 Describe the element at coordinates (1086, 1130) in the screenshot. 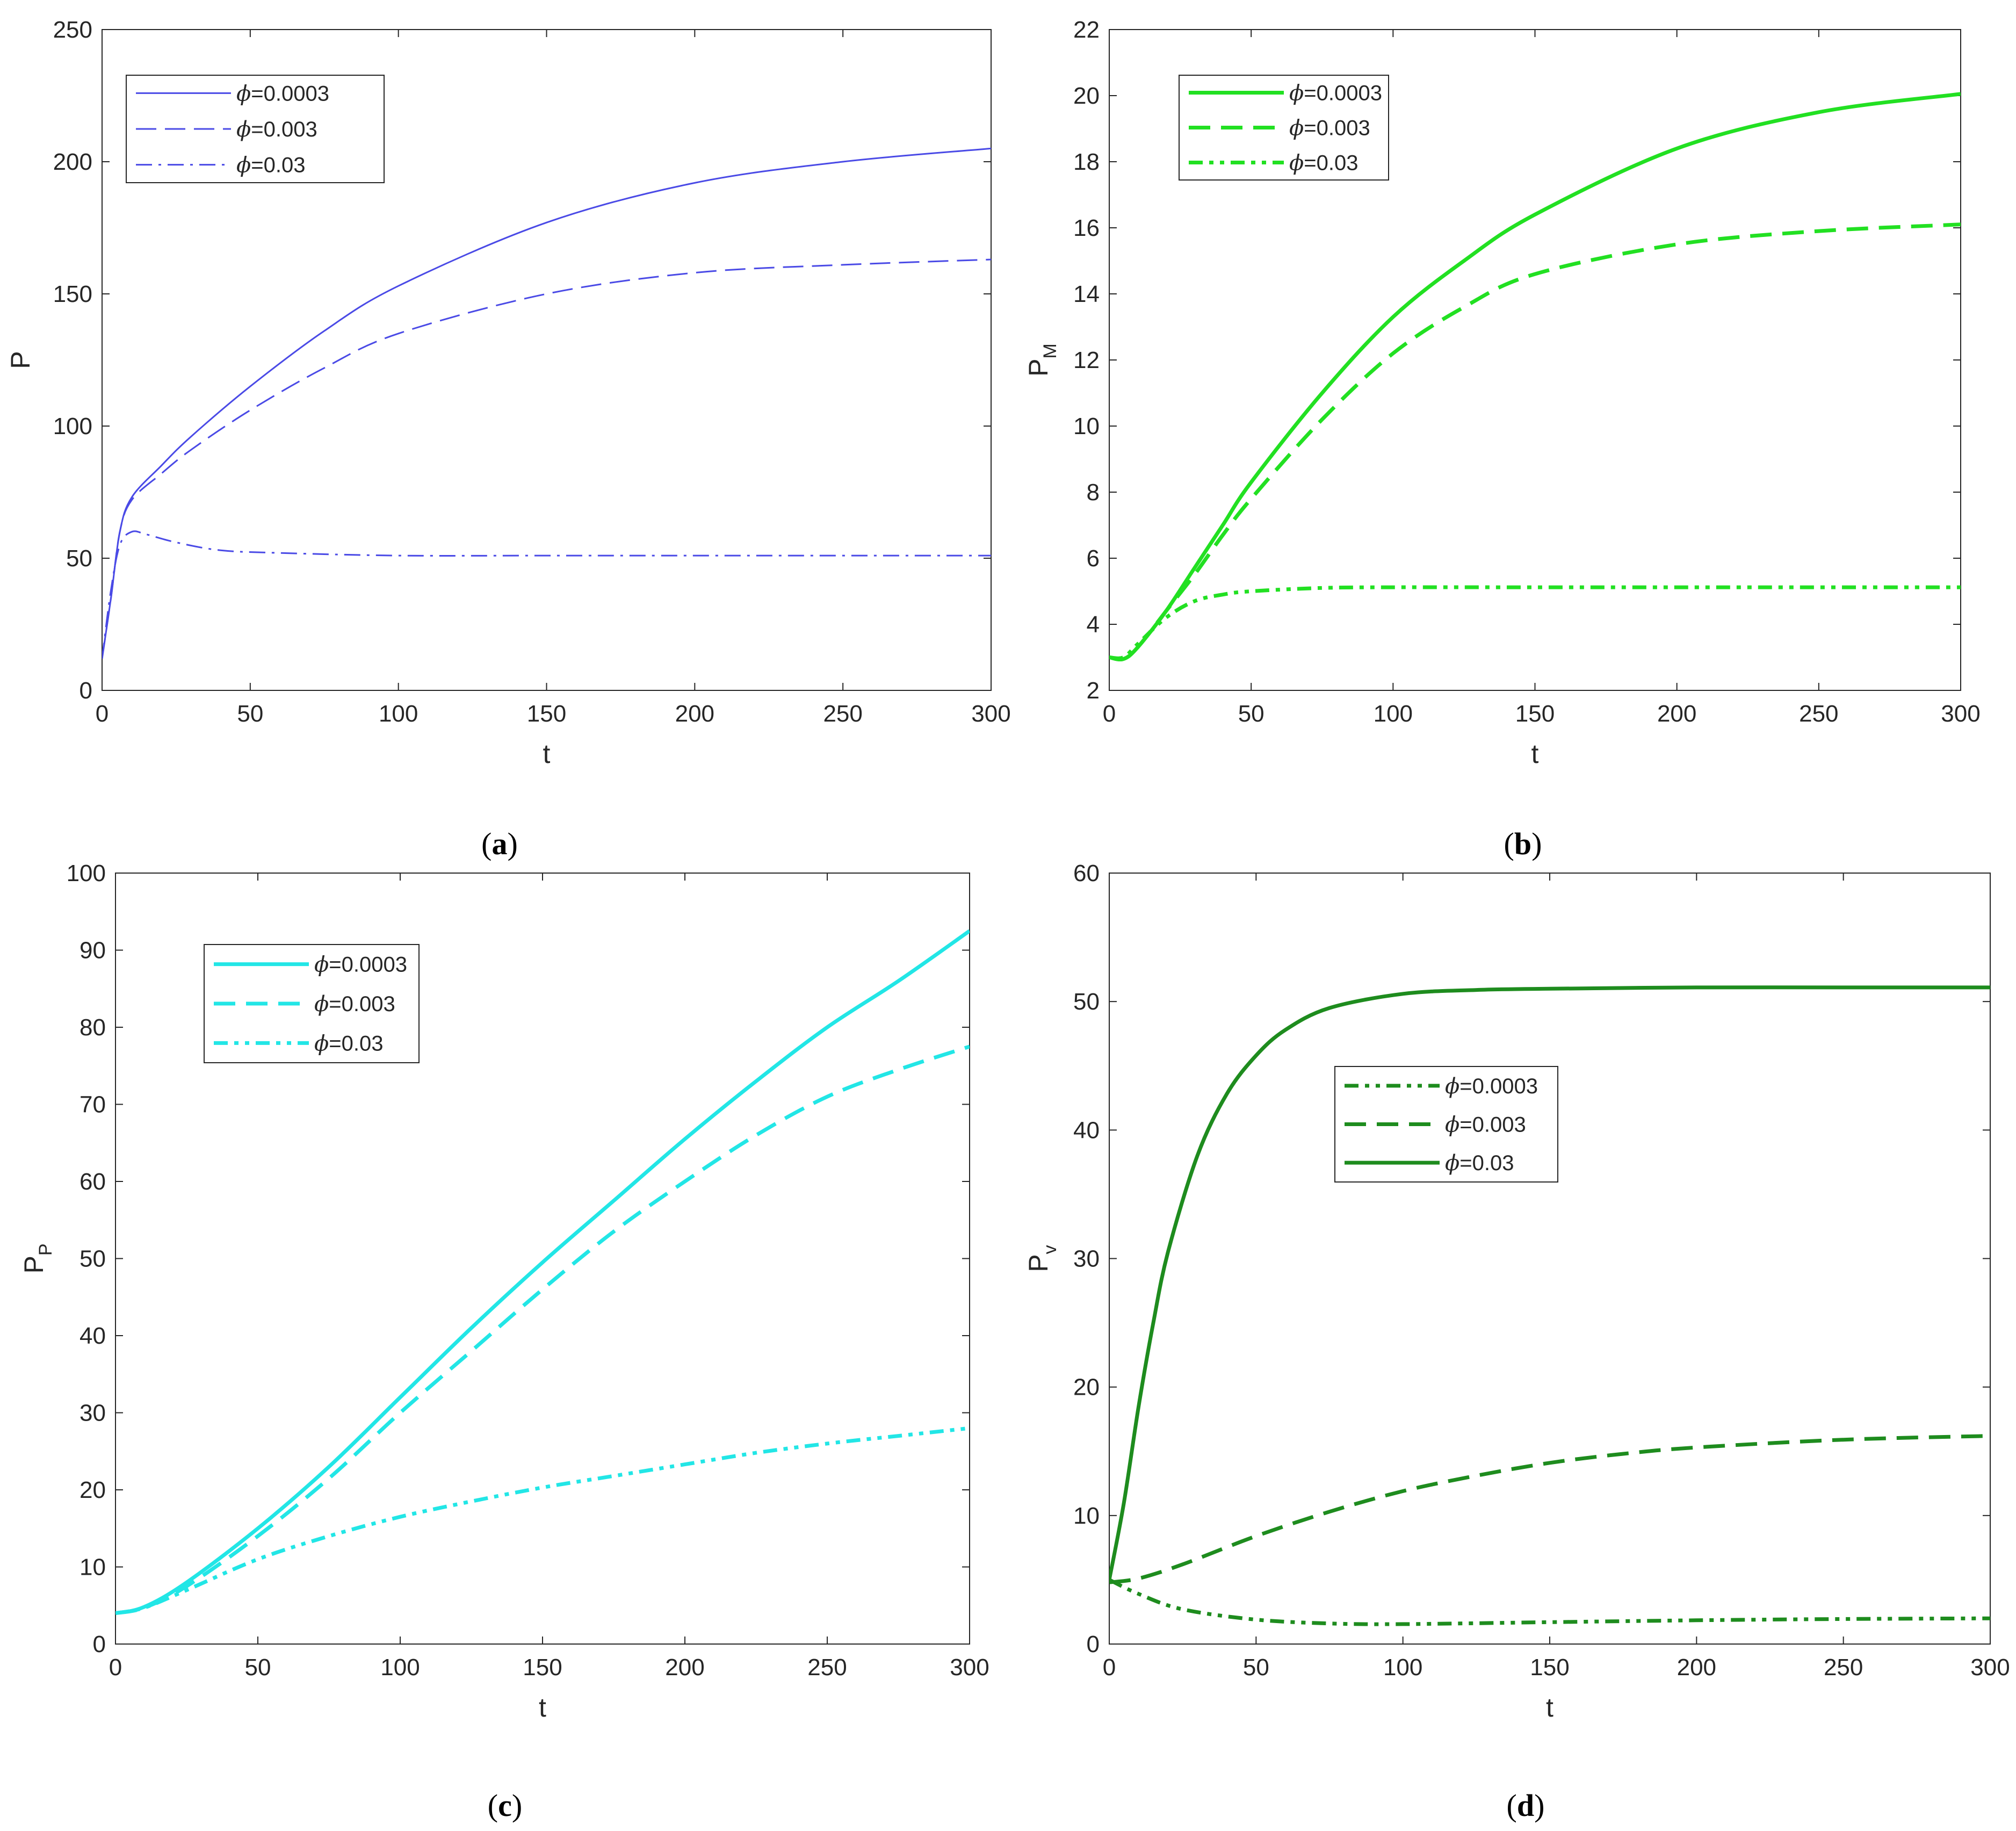

I see `y-tick-label: 40` at that location.